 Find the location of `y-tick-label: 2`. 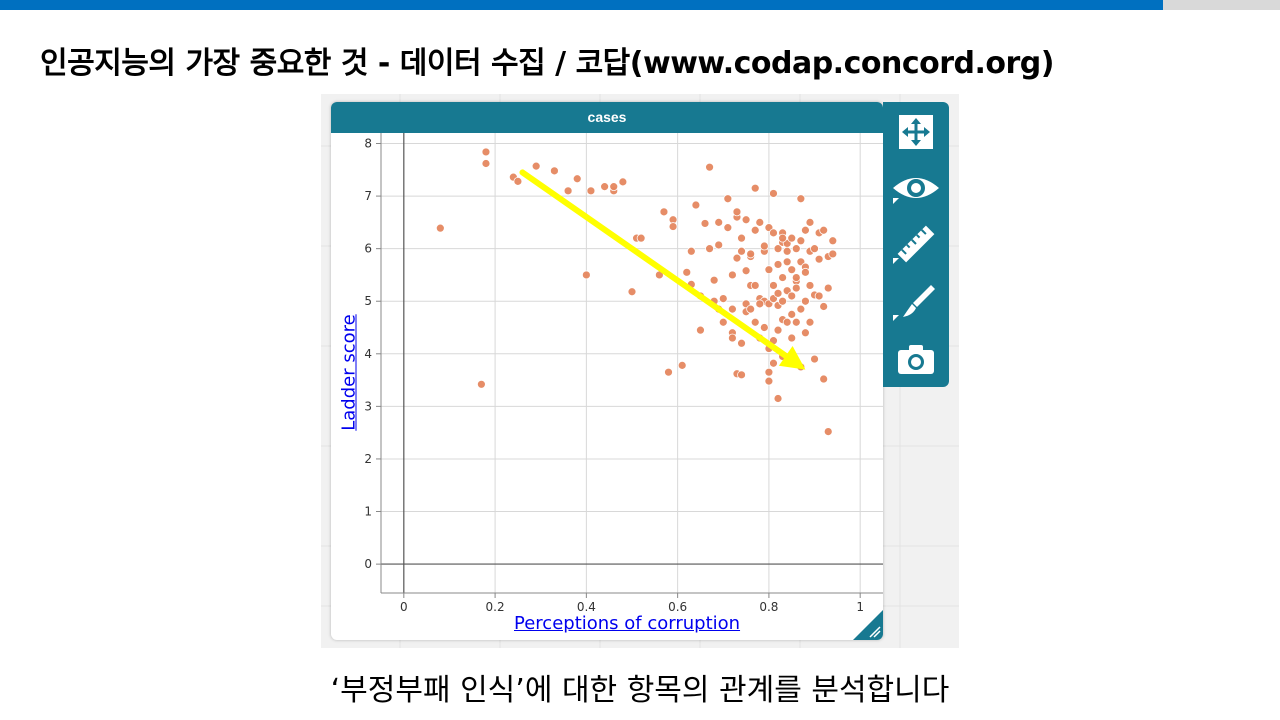

y-tick-label: 2 is located at coordinates (368, 459).